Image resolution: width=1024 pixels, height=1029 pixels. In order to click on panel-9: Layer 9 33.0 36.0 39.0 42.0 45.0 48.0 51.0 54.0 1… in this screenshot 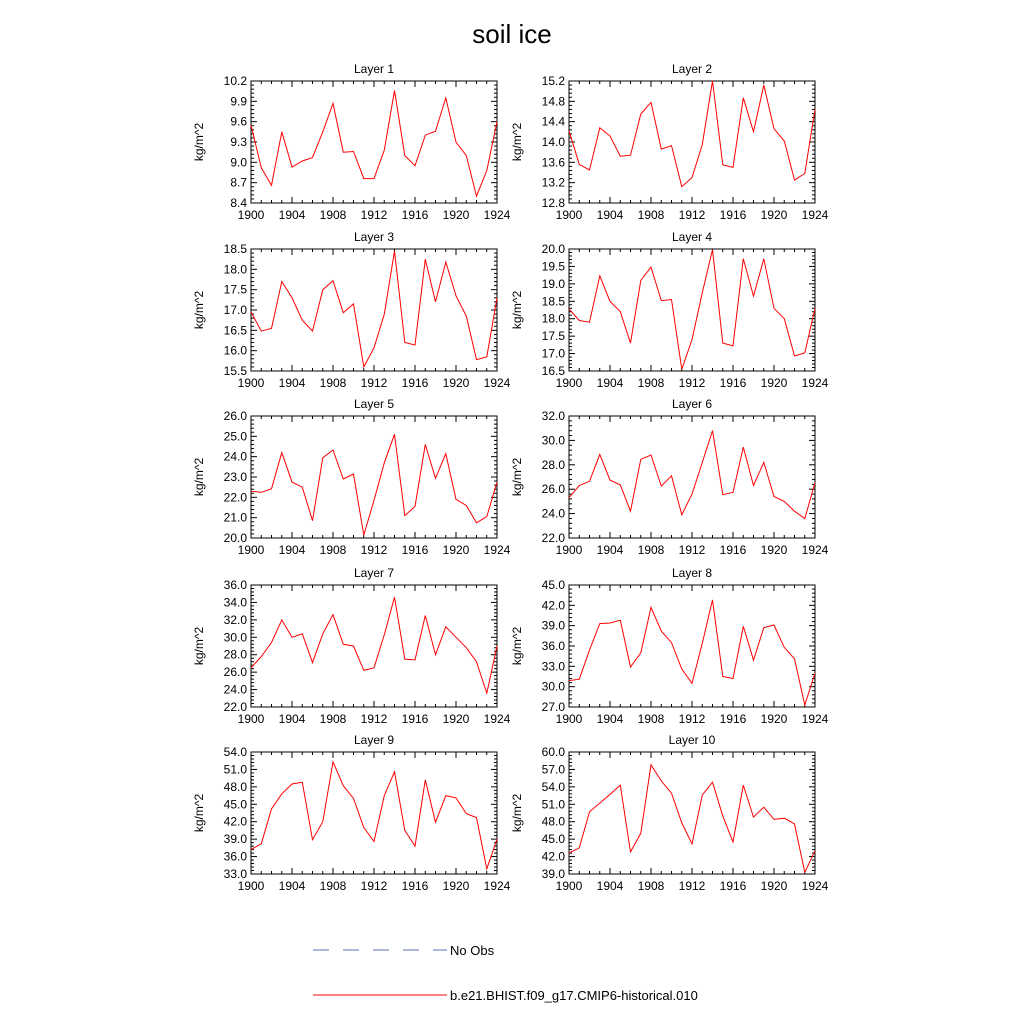, I will do `click(351, 813)`.